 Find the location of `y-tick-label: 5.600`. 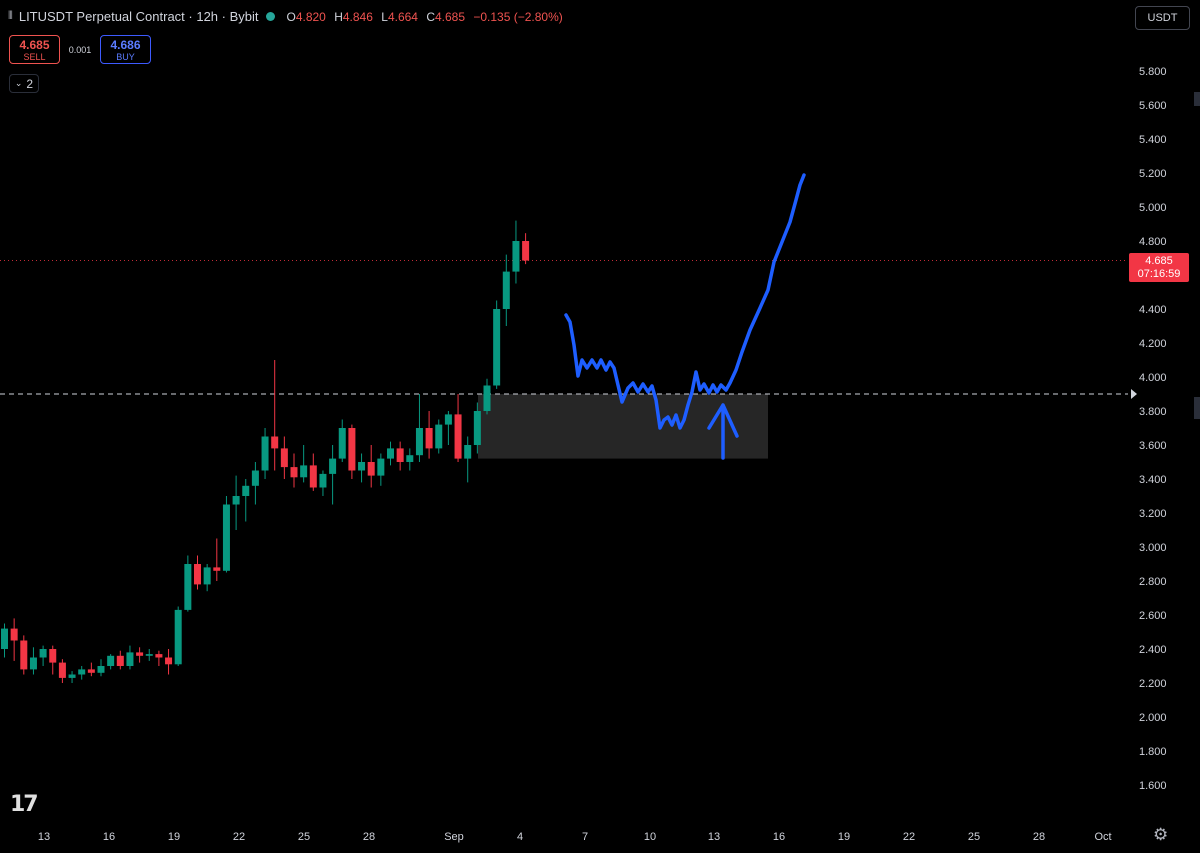

y-tick-label: 5.600 is located at coordinates (1153, 106).